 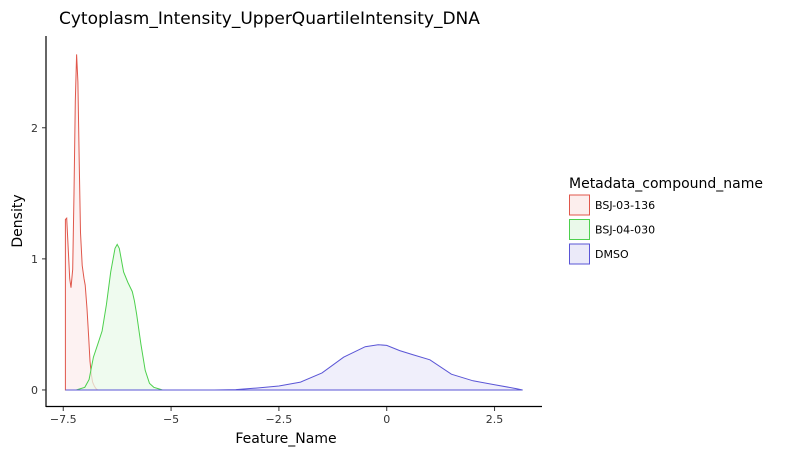 I want to click on x-axis-title: Feature_Name, so click(x=285, y=439).